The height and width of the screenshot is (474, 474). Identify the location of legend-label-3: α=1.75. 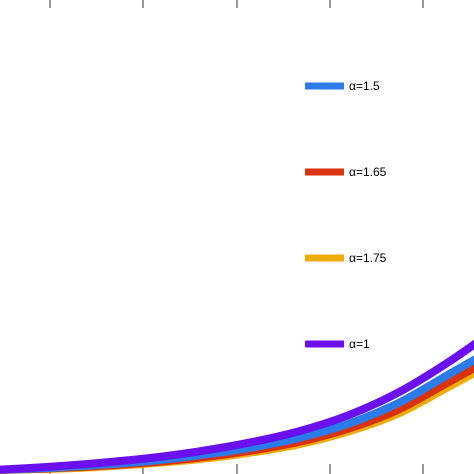
(368, 258).